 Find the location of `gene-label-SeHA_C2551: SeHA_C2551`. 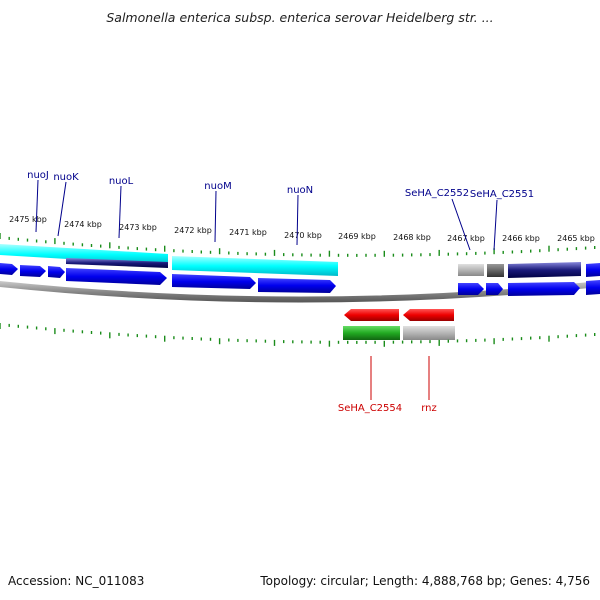

gene-label-SeHA_C2551: SeHA_C2551 is located at coordinates (502, 194).